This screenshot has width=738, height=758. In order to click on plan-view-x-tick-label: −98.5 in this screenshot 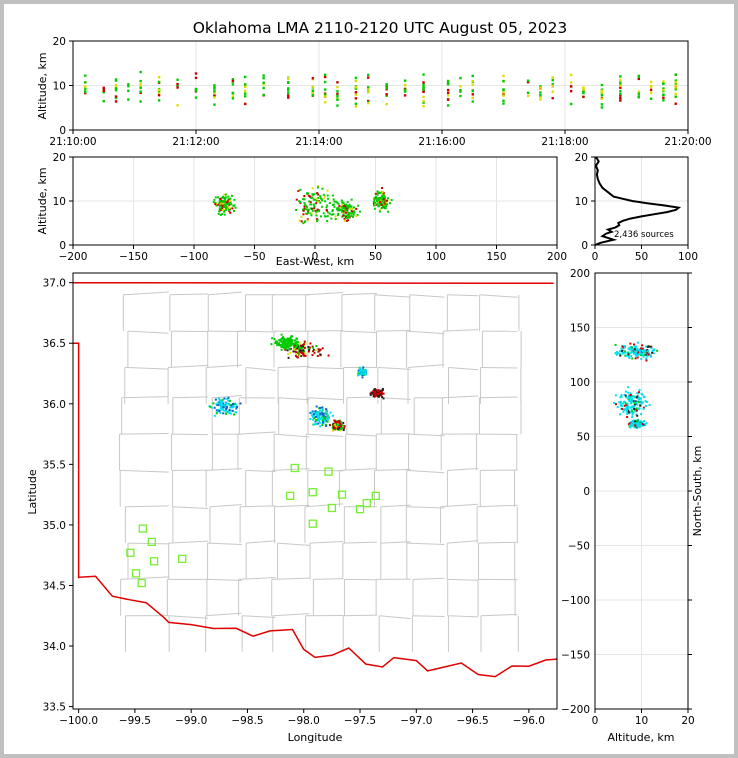, I will do `click(247, 721)`.